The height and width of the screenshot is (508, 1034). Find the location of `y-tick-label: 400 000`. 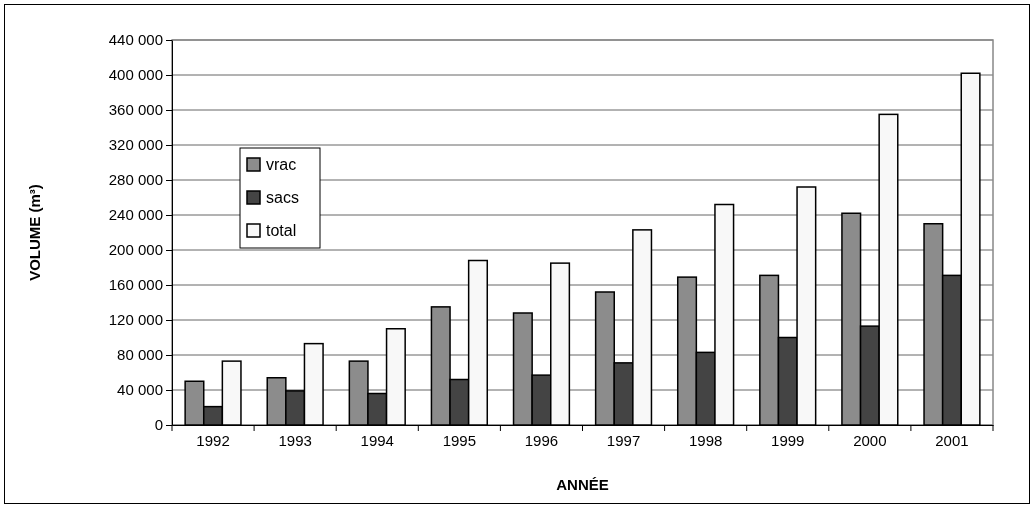

y-tick-label: 400 000 is located at coordinates (135, 75).